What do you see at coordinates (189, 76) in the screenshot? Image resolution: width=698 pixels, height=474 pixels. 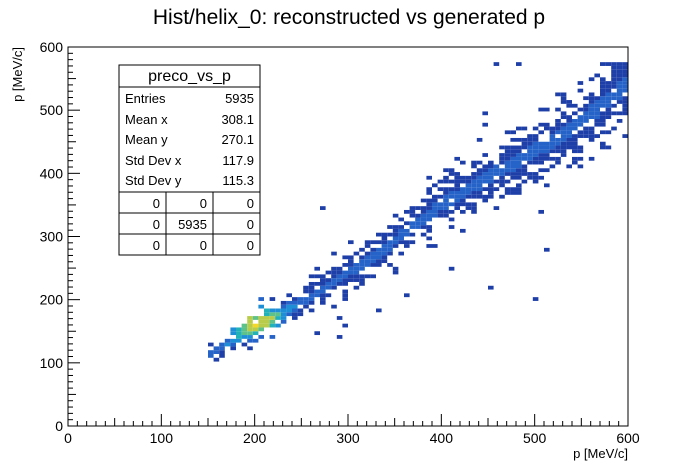 I see `stats-box-title: preco_vs_p` at bounding box center [189, 76].